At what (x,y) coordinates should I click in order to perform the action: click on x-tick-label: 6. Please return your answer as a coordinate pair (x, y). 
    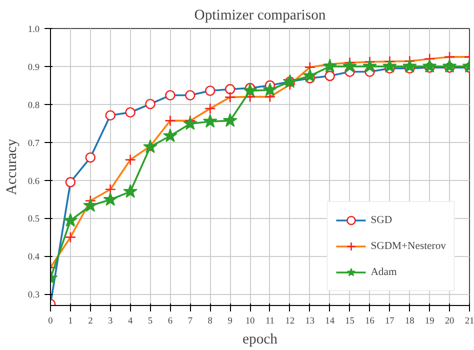
    Looking at the image, I should click on (170, 321).